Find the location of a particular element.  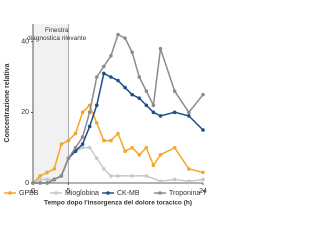

y-tick-label: 40 is located at coordinates (25, 42).